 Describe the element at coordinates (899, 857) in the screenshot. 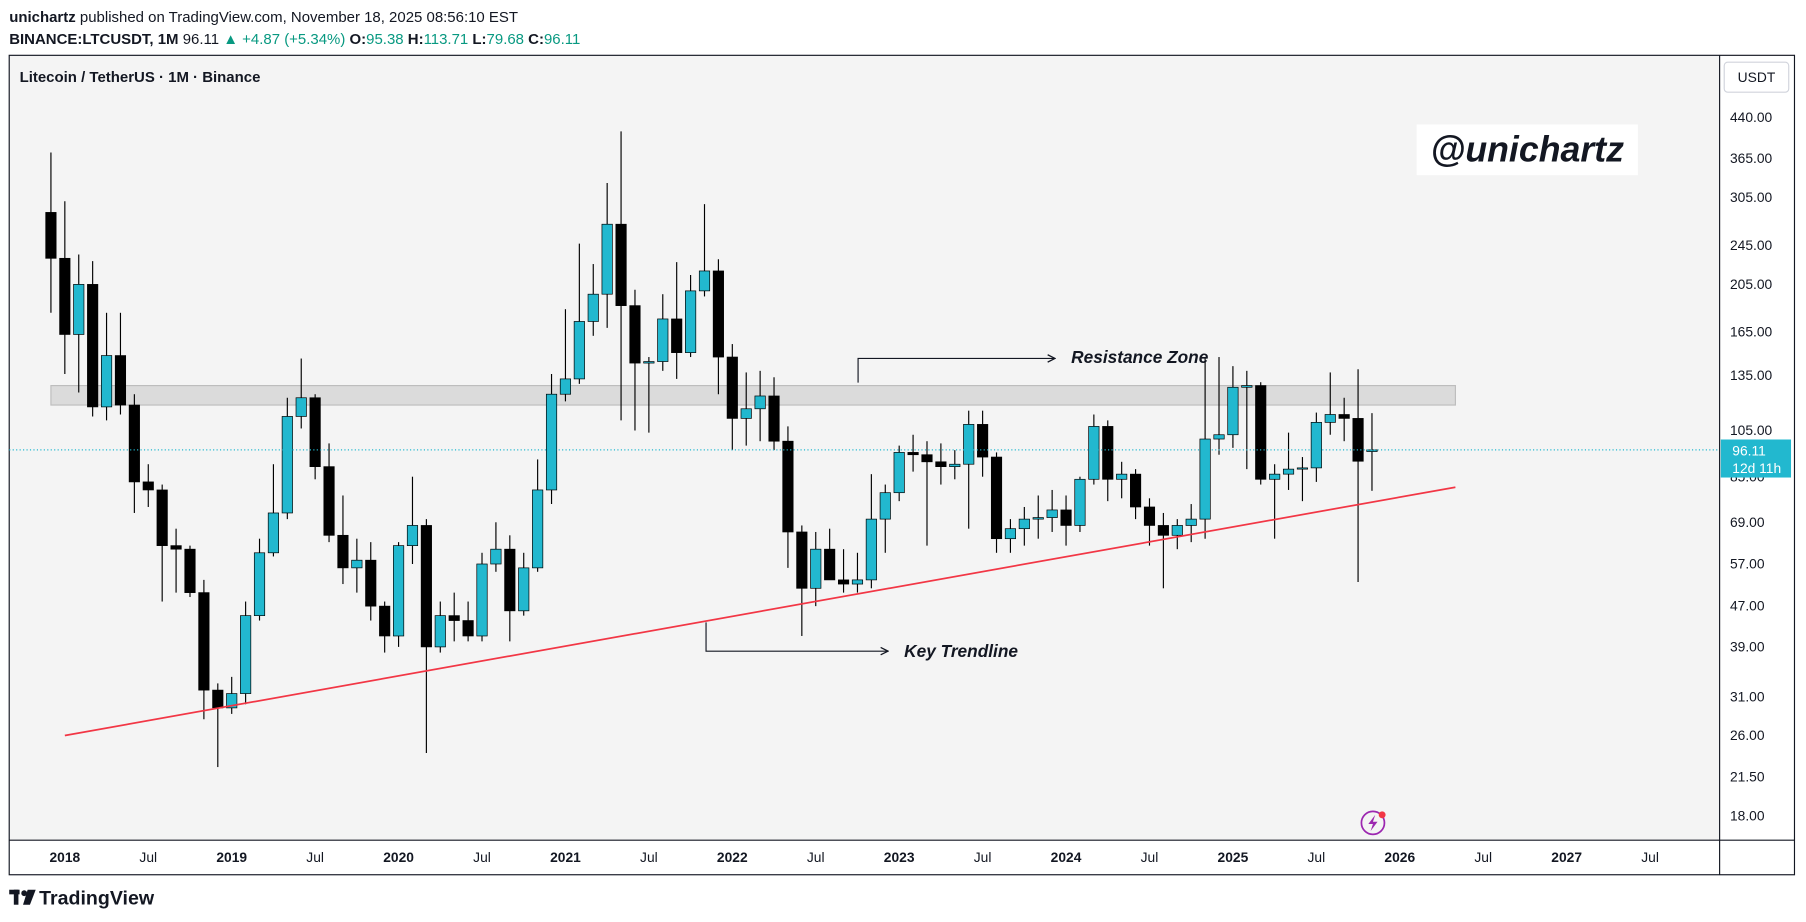

I see `x-tick-label: 2023` at that location.